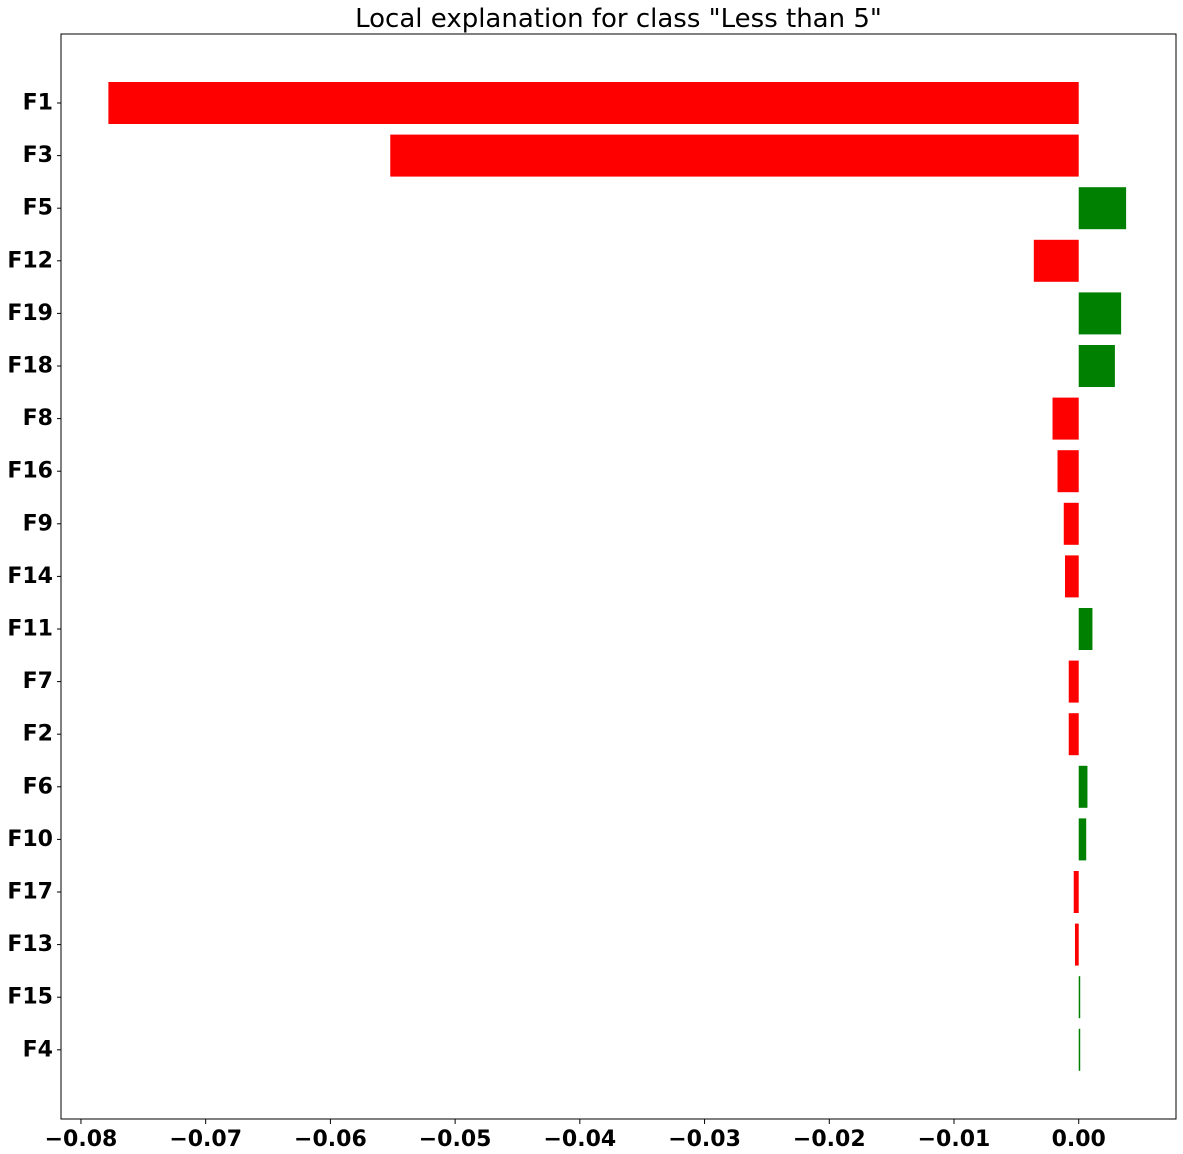  Describe the element at coordinates (38, 208) in the screenshot. I see `y-tick-label: F5` at that location.